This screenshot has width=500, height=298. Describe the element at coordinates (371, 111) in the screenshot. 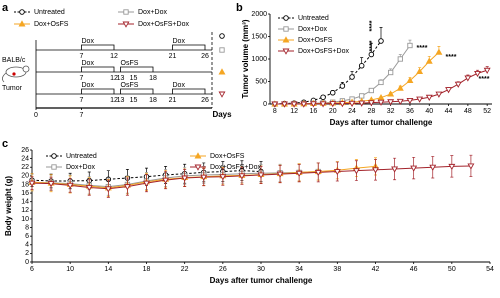

I see `x-tick-label: 28` at that location.